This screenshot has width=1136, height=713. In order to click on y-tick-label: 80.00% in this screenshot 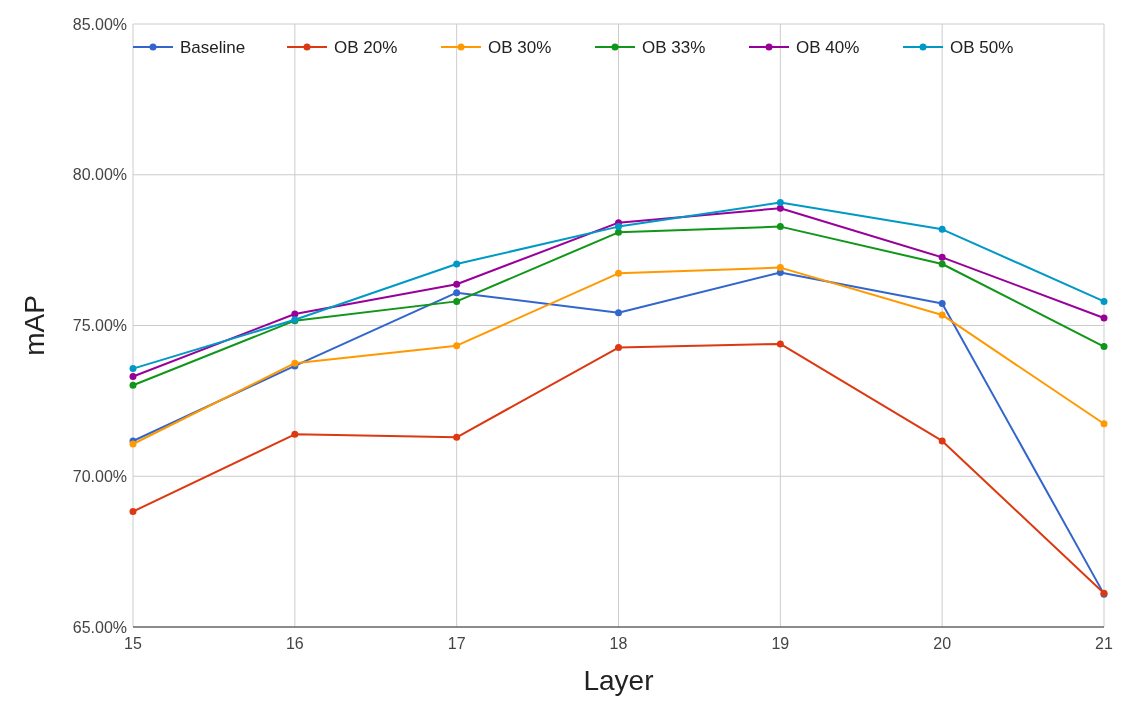, I will do `click(99, 175)`.